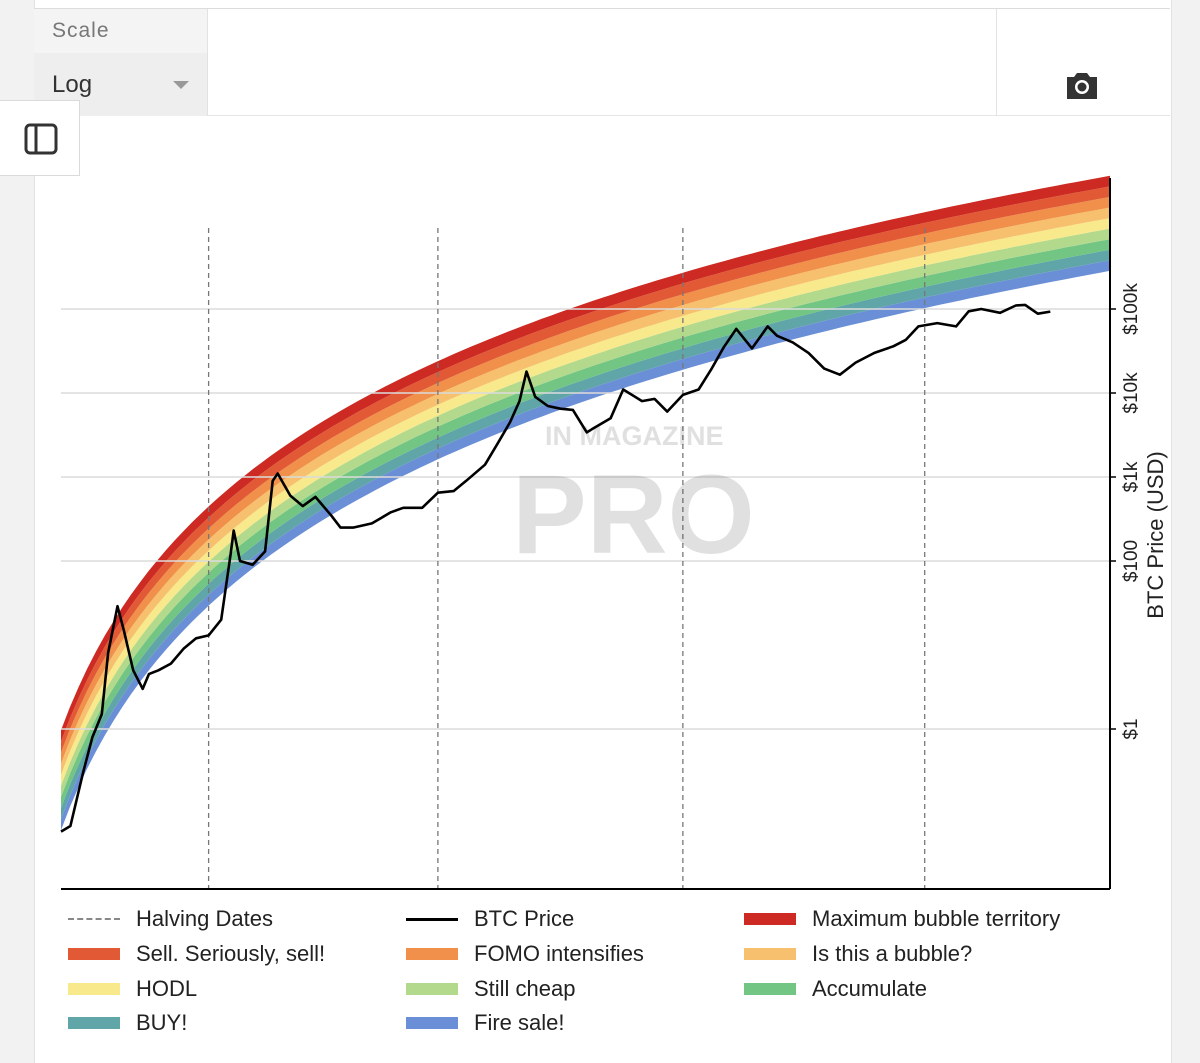 The image size is (1200, 1063). I want to click on legend-item-halving: Halving Dates, so click(170, 919).